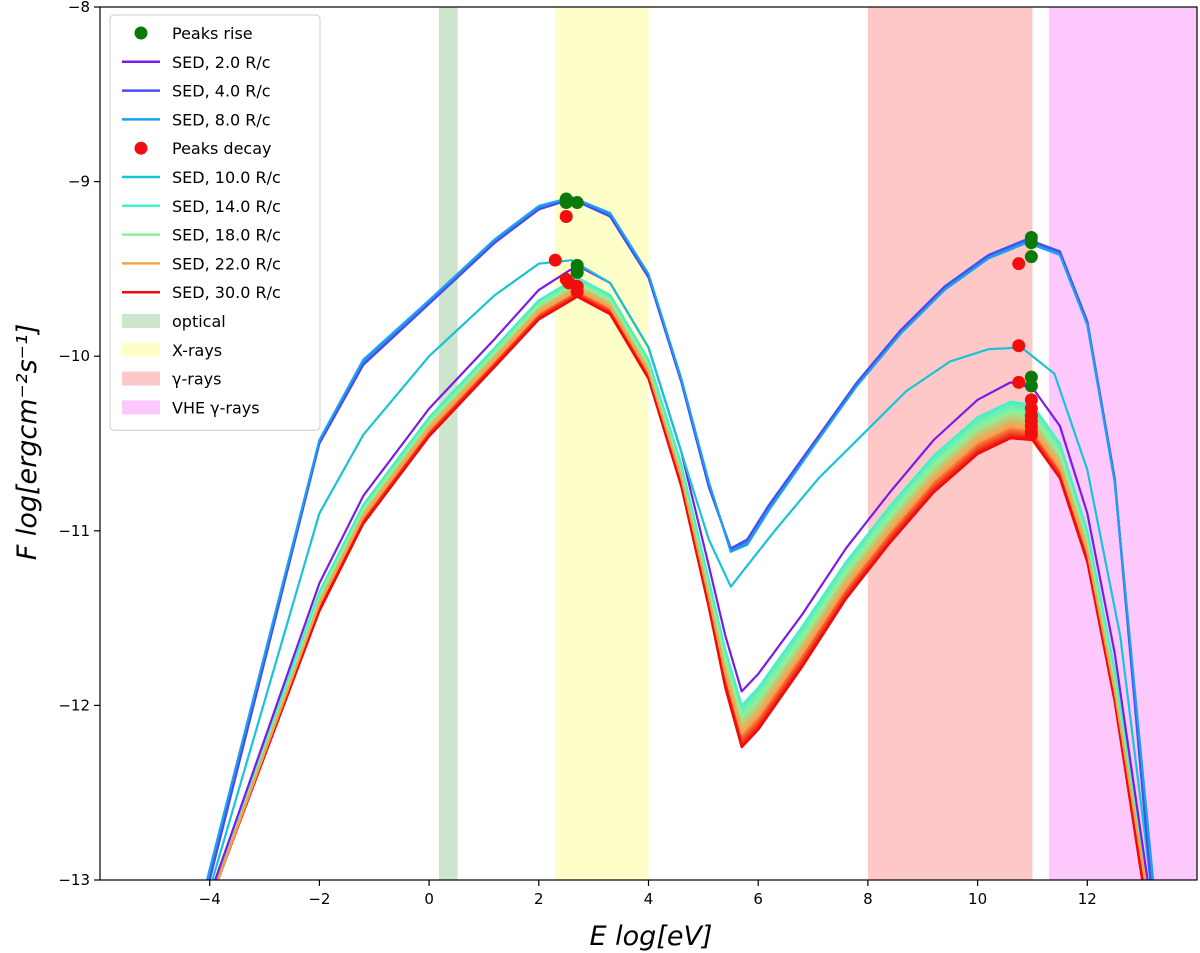  Describe the element at coordinates (141, 33) in the screenshot. I see `legend-swatch-peaks-rise` at that location.